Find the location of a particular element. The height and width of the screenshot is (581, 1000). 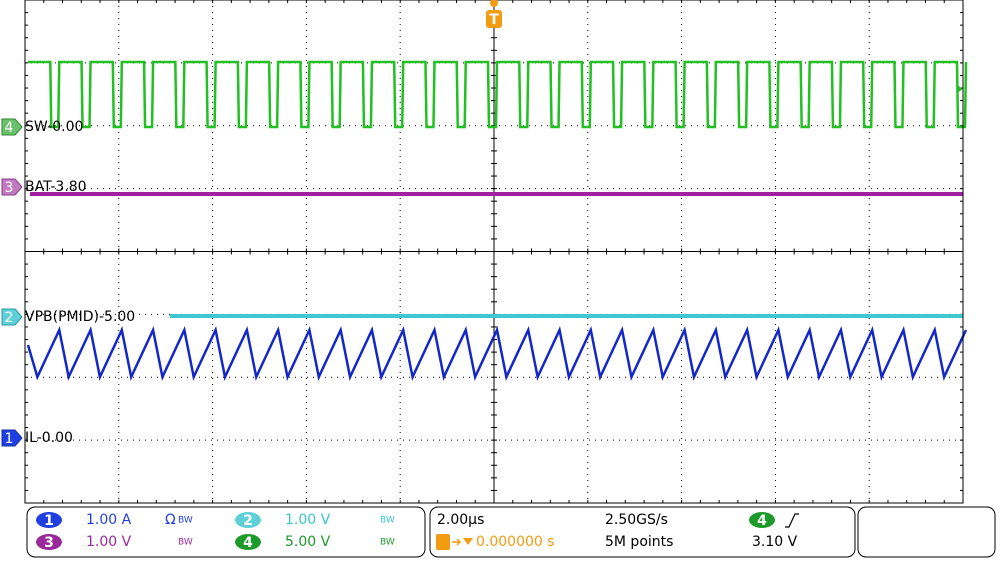

ch3-bandwidth: BW is located at coordinates (185, 543).